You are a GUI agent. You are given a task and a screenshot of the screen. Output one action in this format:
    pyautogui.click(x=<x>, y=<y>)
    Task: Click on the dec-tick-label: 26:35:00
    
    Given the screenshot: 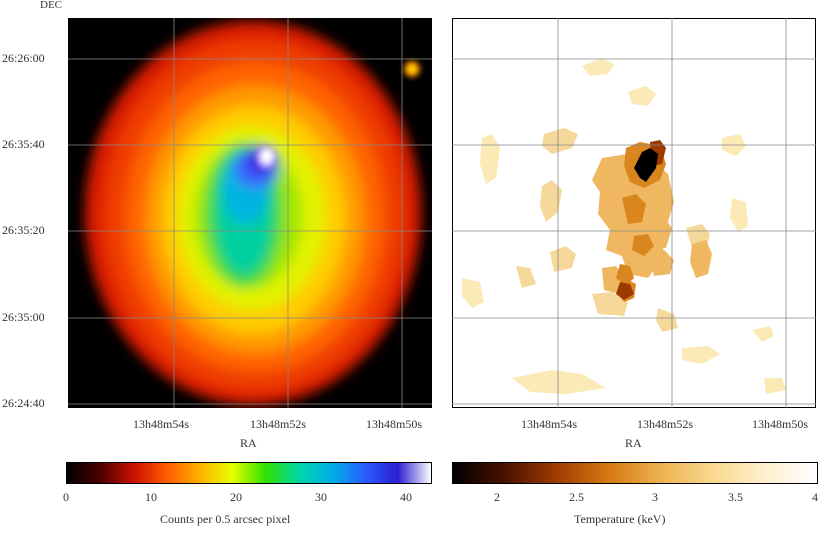 What is the action you would take?
    pyautogui.click(x=23, y=317)
    